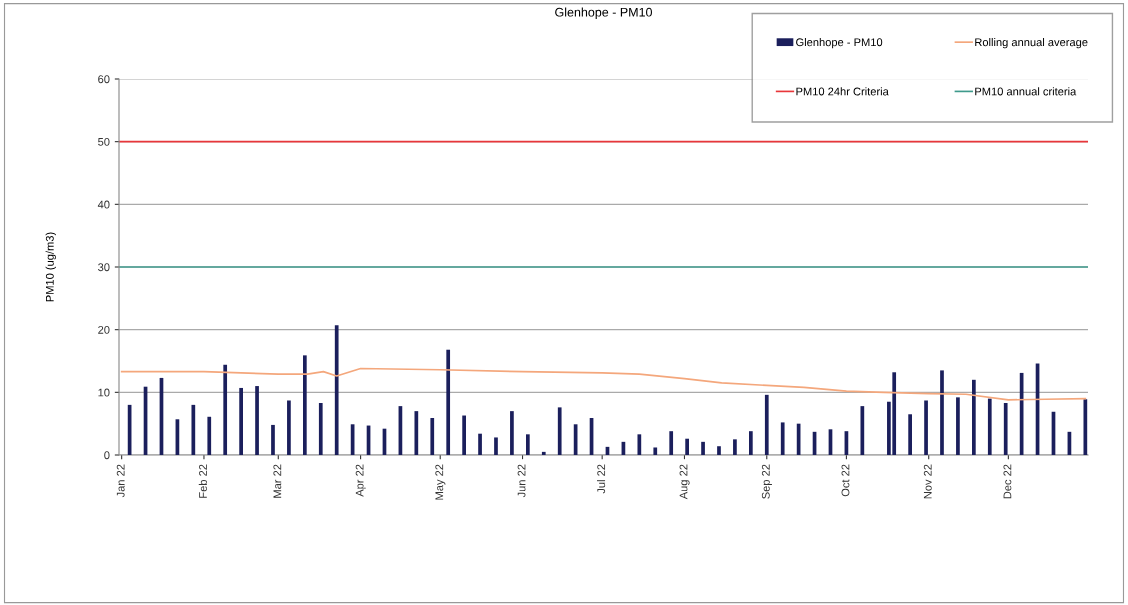 Image resolution: width=1128 pixels, height=605 pixels. I want to click on x-tick-label: Jul 22, so click(601, 479).